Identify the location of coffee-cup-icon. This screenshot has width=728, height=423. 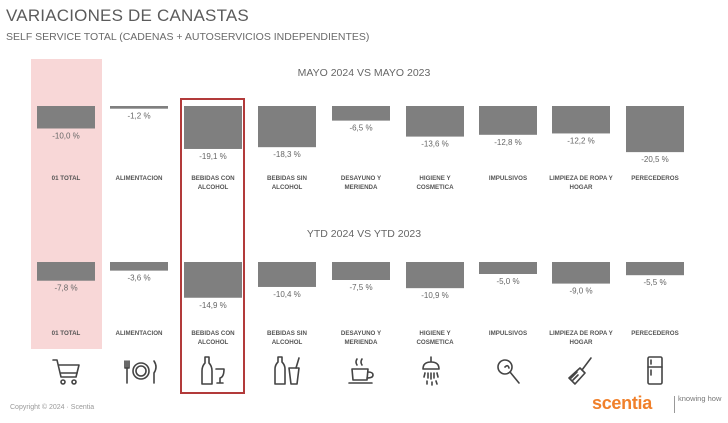
(361, 371).